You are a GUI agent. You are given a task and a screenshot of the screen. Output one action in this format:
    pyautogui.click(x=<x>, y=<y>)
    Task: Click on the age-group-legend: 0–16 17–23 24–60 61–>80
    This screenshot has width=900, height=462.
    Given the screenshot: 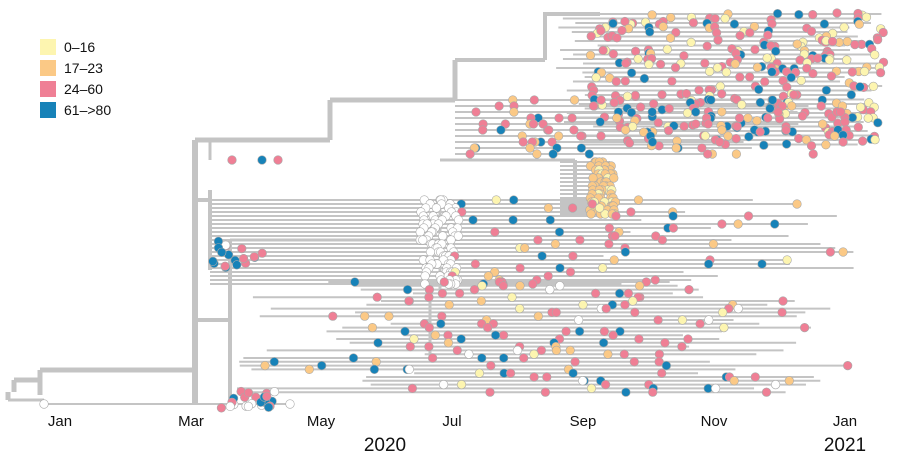 What is the action you would take?
    pyautogui.click(x=75, y=78)
    